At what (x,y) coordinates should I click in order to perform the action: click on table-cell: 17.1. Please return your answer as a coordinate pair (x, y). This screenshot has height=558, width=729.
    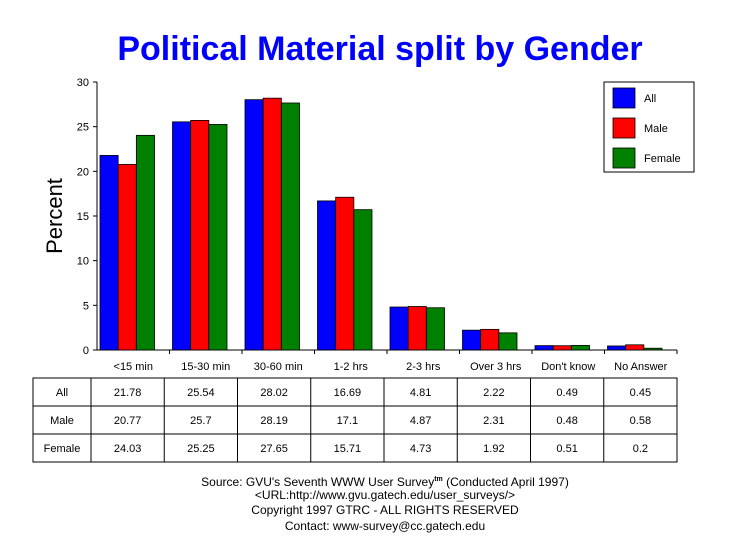
    Looking at the image, I should click on (347, 421).